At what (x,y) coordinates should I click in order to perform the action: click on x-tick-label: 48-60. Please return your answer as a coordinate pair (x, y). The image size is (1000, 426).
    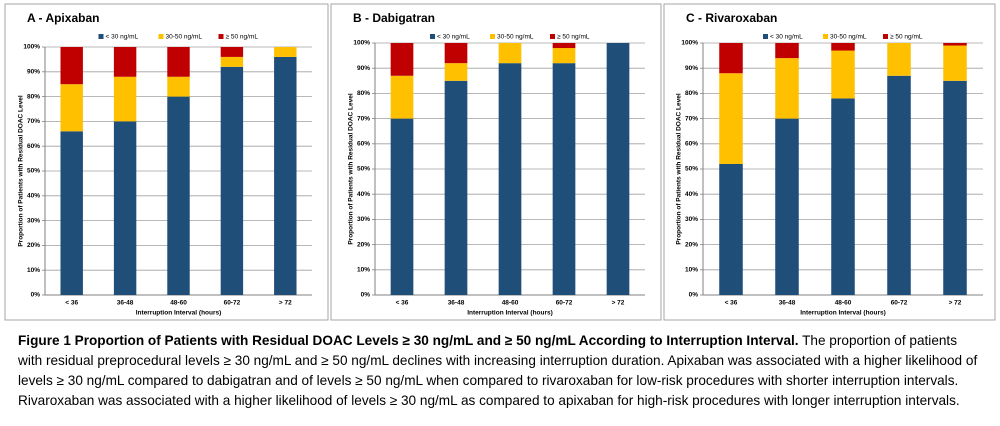
    Looking at the image, I should click on (178, 303).